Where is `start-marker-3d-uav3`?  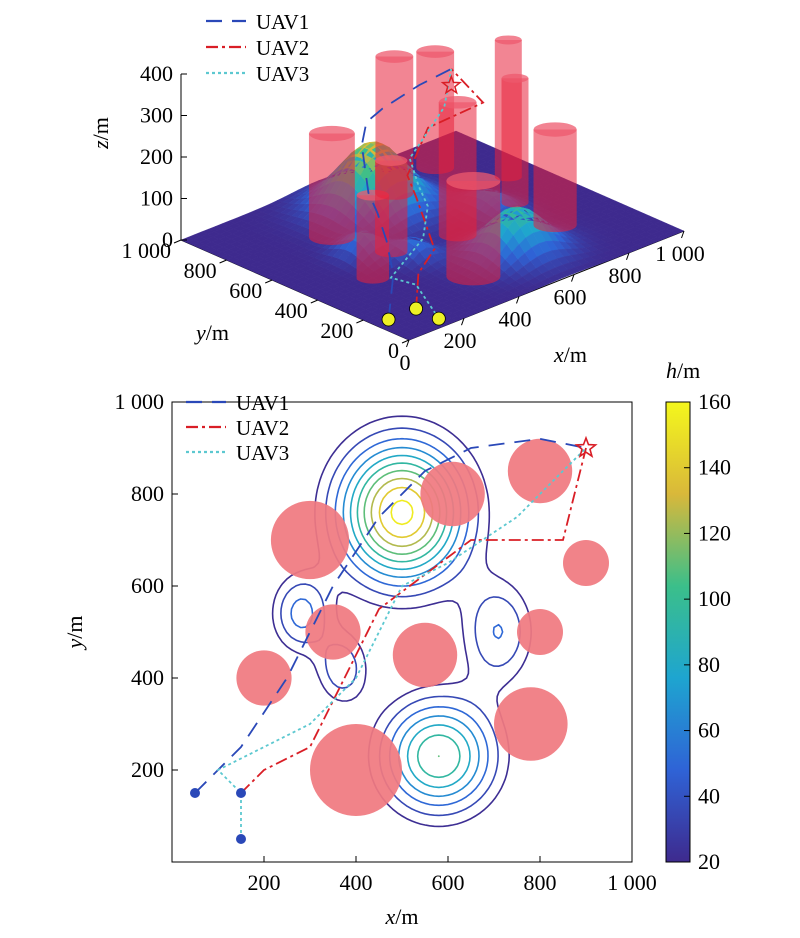
start-marker-3d-uav3 is located at coordinates (438, 318).